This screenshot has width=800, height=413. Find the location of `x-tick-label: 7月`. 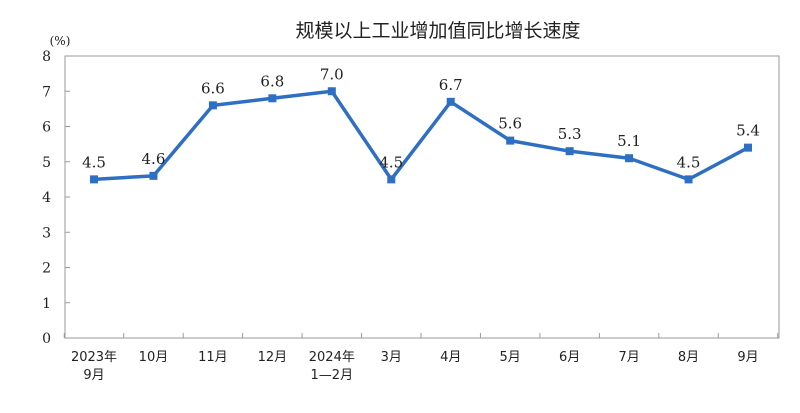

x-tick-label: 7月 is located at coordinates (628, 357).